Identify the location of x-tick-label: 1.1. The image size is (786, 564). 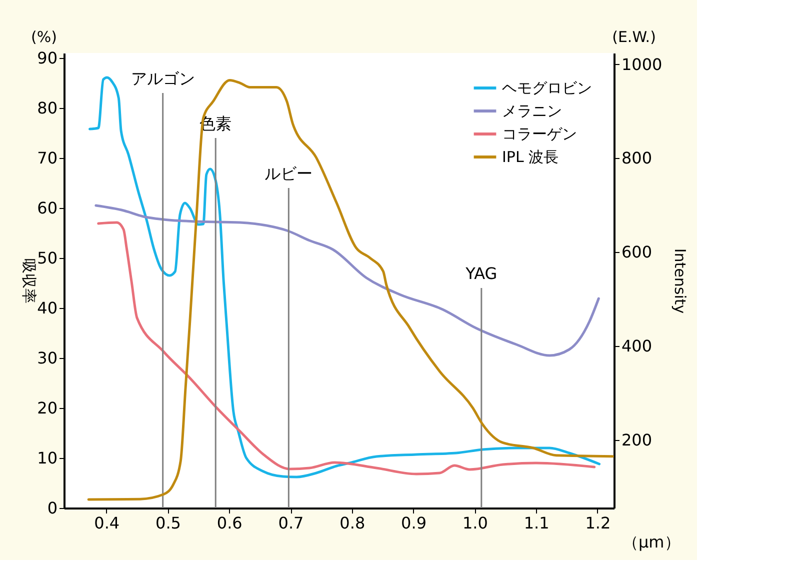
(537, 523).